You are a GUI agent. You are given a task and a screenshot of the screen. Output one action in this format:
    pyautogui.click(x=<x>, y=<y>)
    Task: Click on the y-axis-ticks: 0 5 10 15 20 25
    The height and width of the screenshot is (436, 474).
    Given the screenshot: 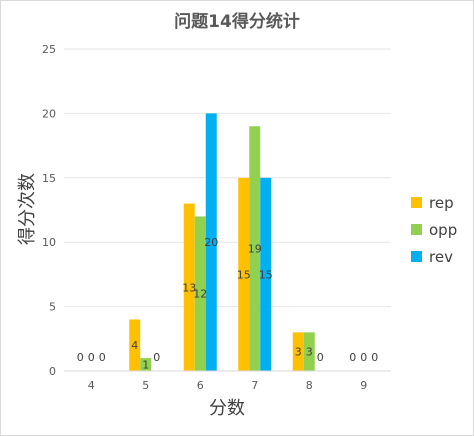 What is the action you would take?
    pyautogui.click(x=49, y=210)
    